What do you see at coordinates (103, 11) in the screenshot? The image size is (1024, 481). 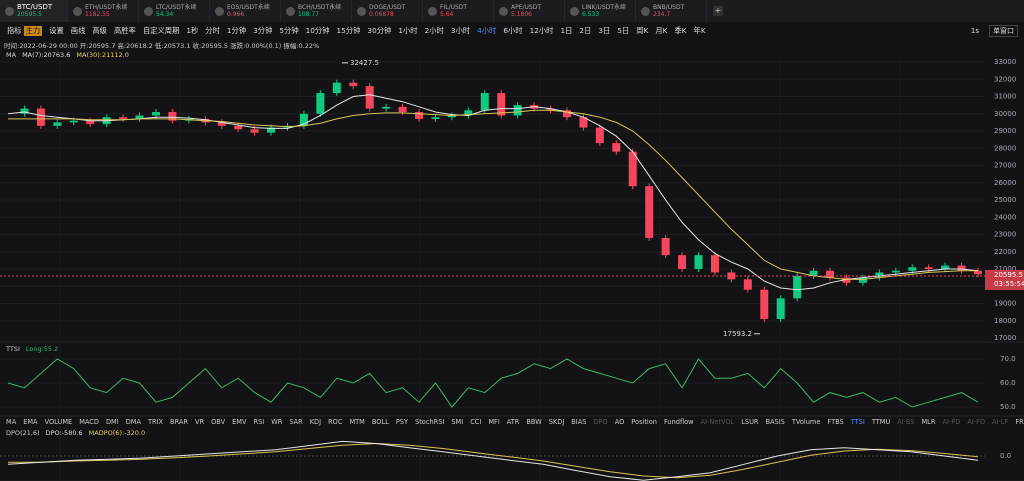 I see `tab: ETH/USDT永续 1182.55` at bounding box center [103, 11].